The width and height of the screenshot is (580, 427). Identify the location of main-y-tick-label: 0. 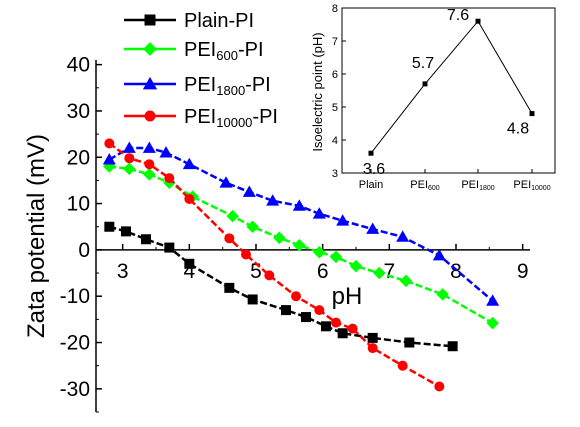
(84, 250).